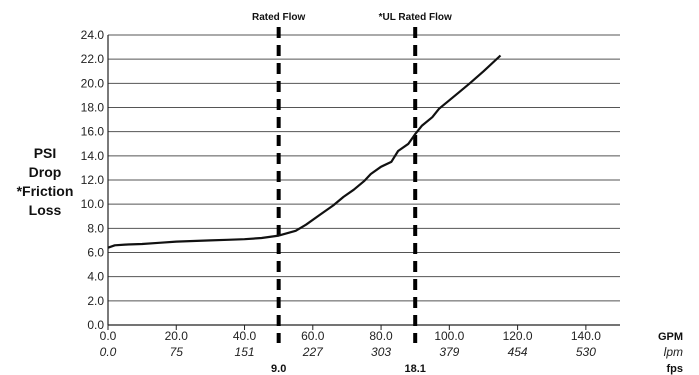 The width and height of the screenshot is (699, 375). I want to click on x-tick-label-gpm: 20.0, so click(177, 336).